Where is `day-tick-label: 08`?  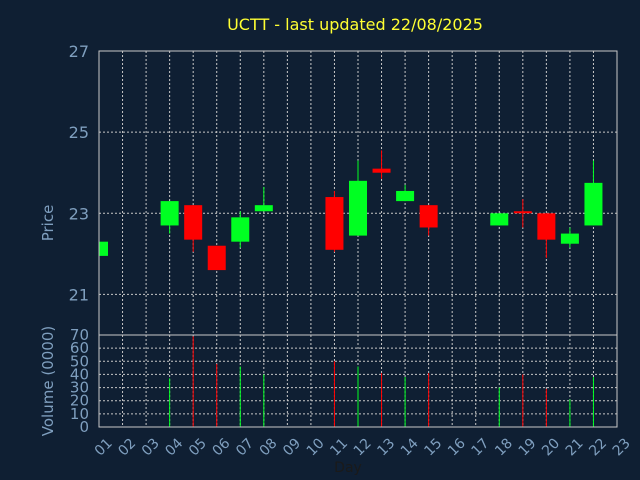
day-tick-label: 08 is located at coordinates (269, 447).